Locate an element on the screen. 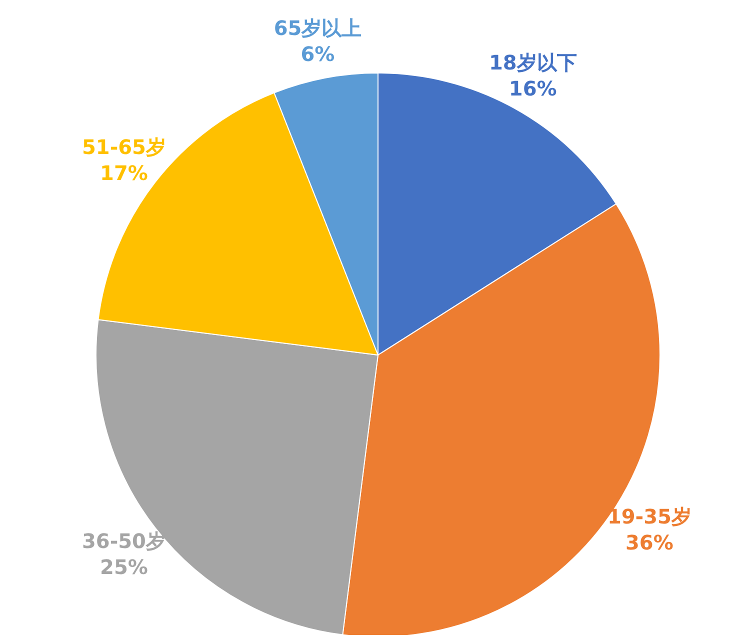 The height and width of the screenshot is (643, 742). slice-label: 18岁以下 is located at coordinates (532, 62).